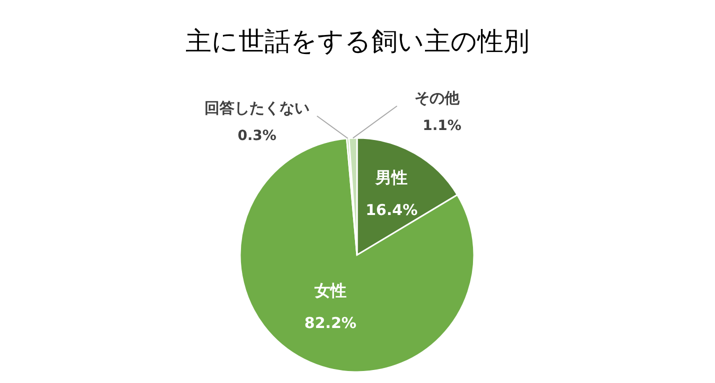 The image size is (715, 383). What do you see at coordinates (437, 98) in the screenshot?
I see `slice-label: その他` at bounding box center [437, 98].